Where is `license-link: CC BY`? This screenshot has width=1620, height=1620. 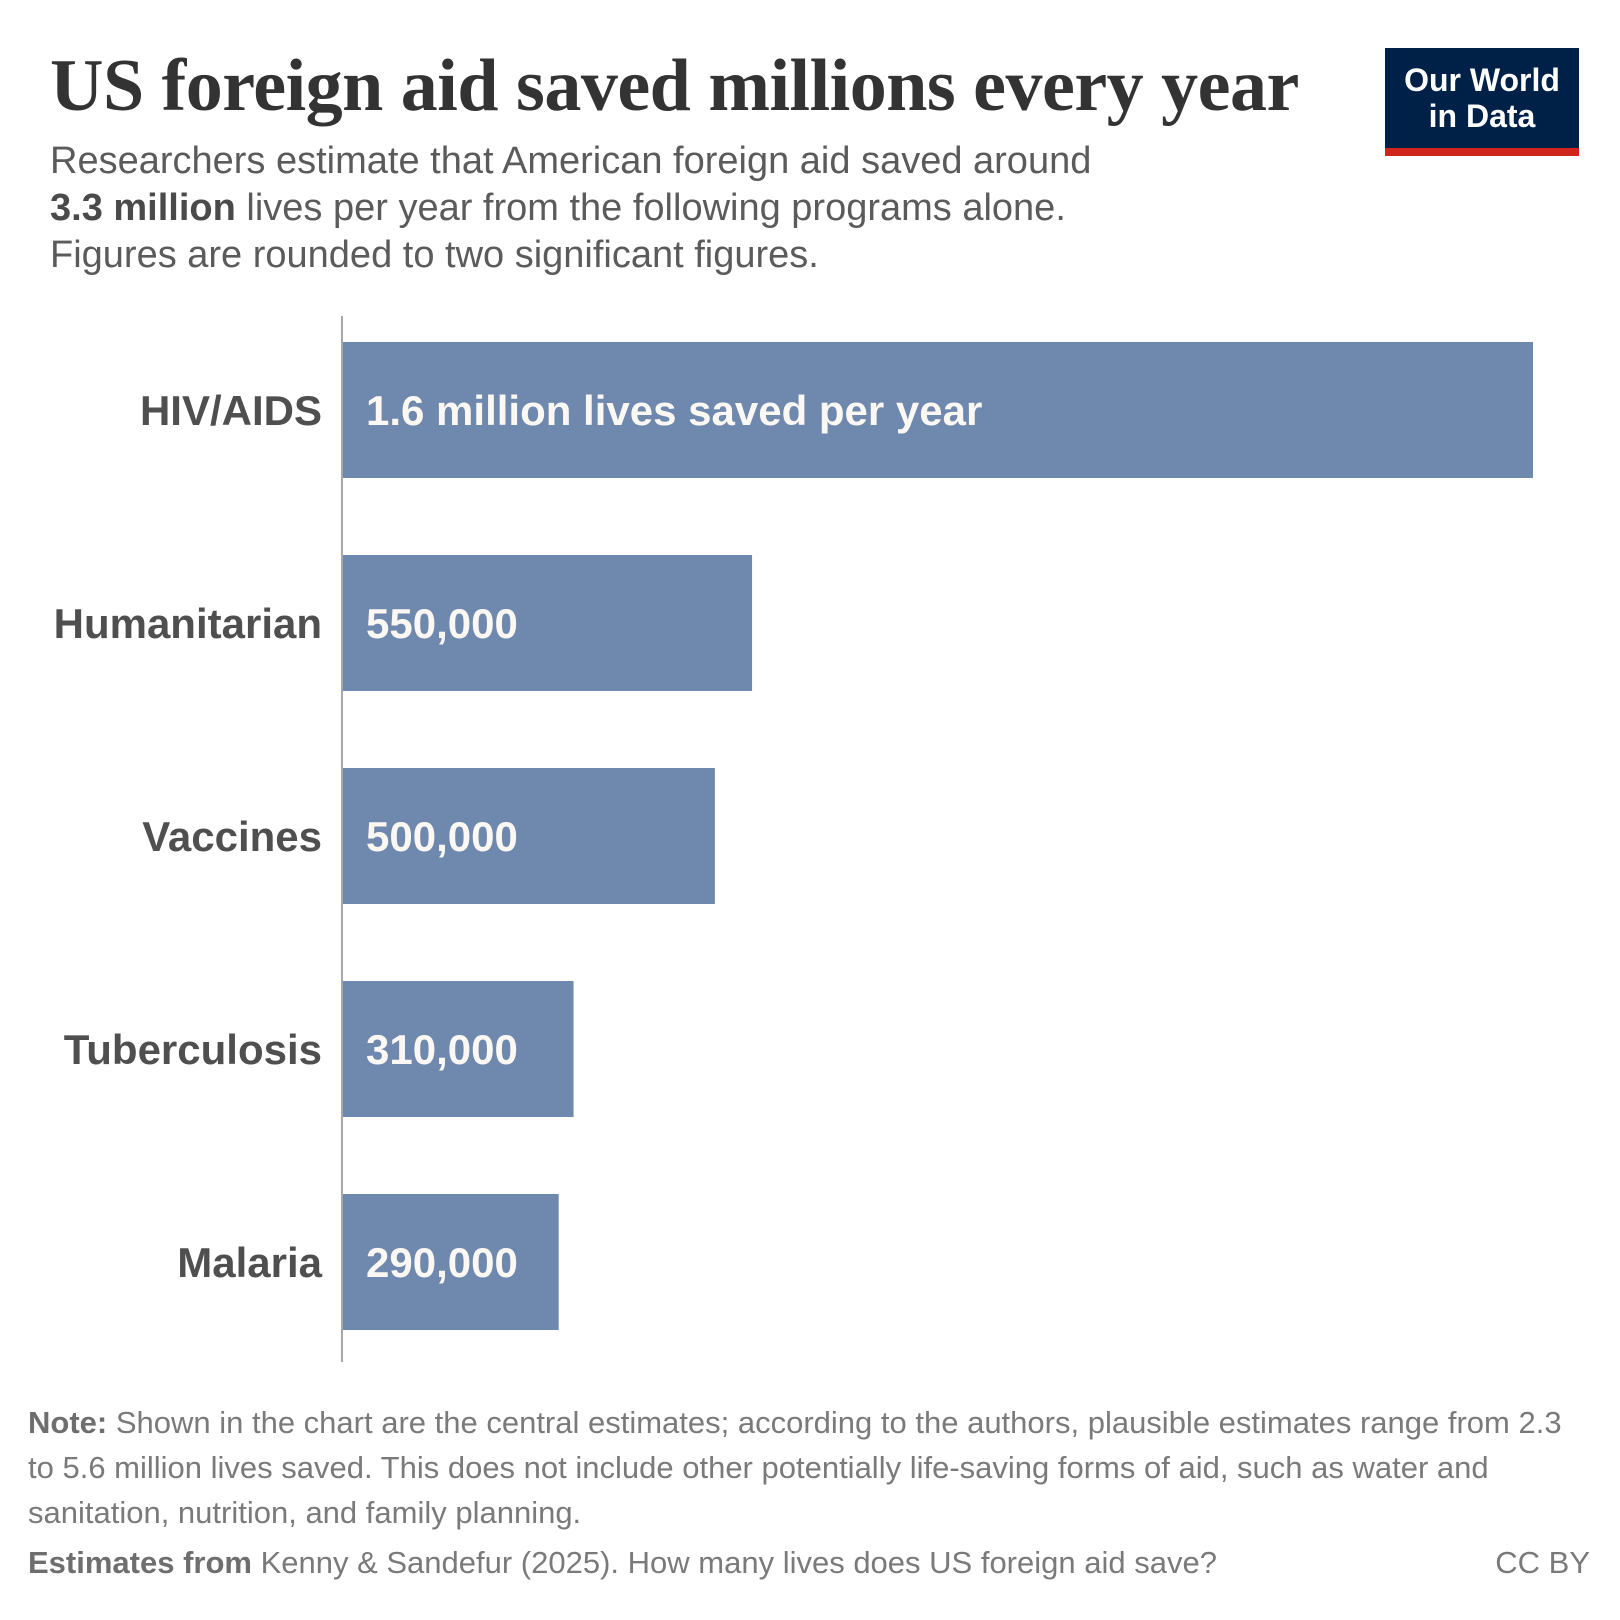
license-link: CC BY is located at coordinates (1542, 1562).